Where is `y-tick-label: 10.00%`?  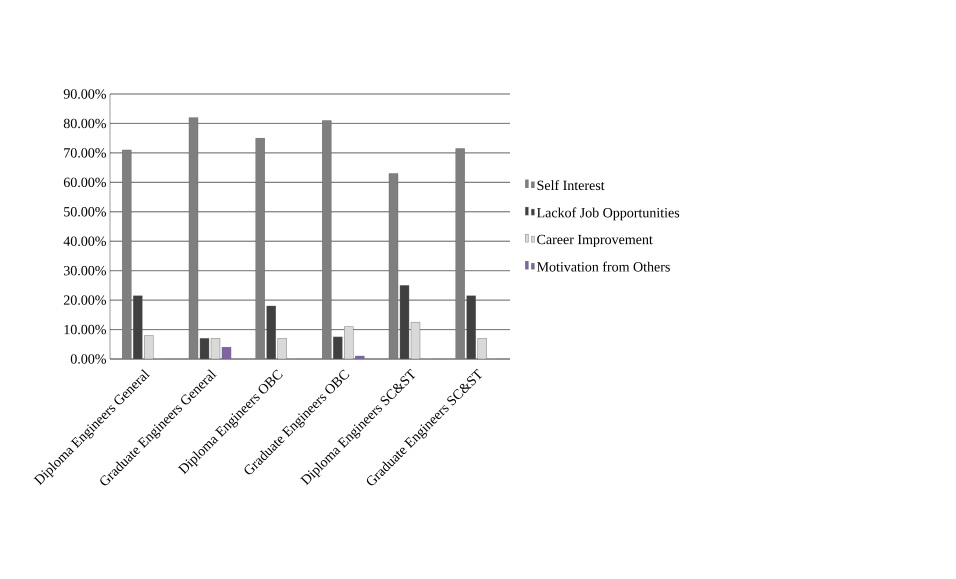 y-tick-label: 10.00% is located at coordinates (85, 329).